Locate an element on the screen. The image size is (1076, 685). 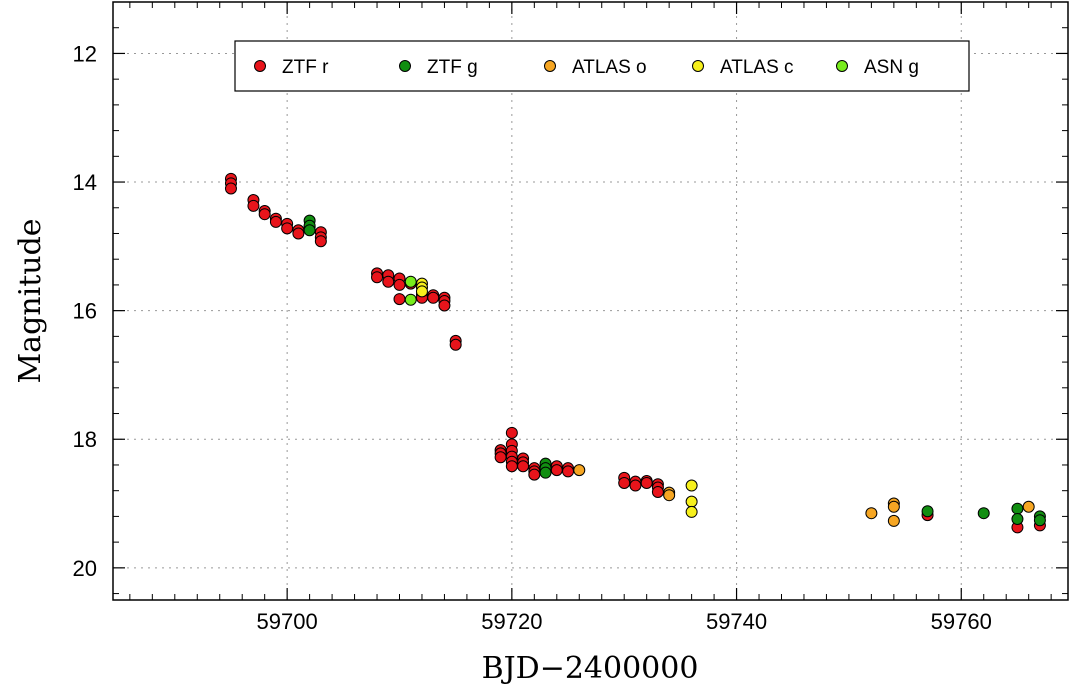
legend-label-atlas-o: ATLAS o is located at coordinates (609, 67).